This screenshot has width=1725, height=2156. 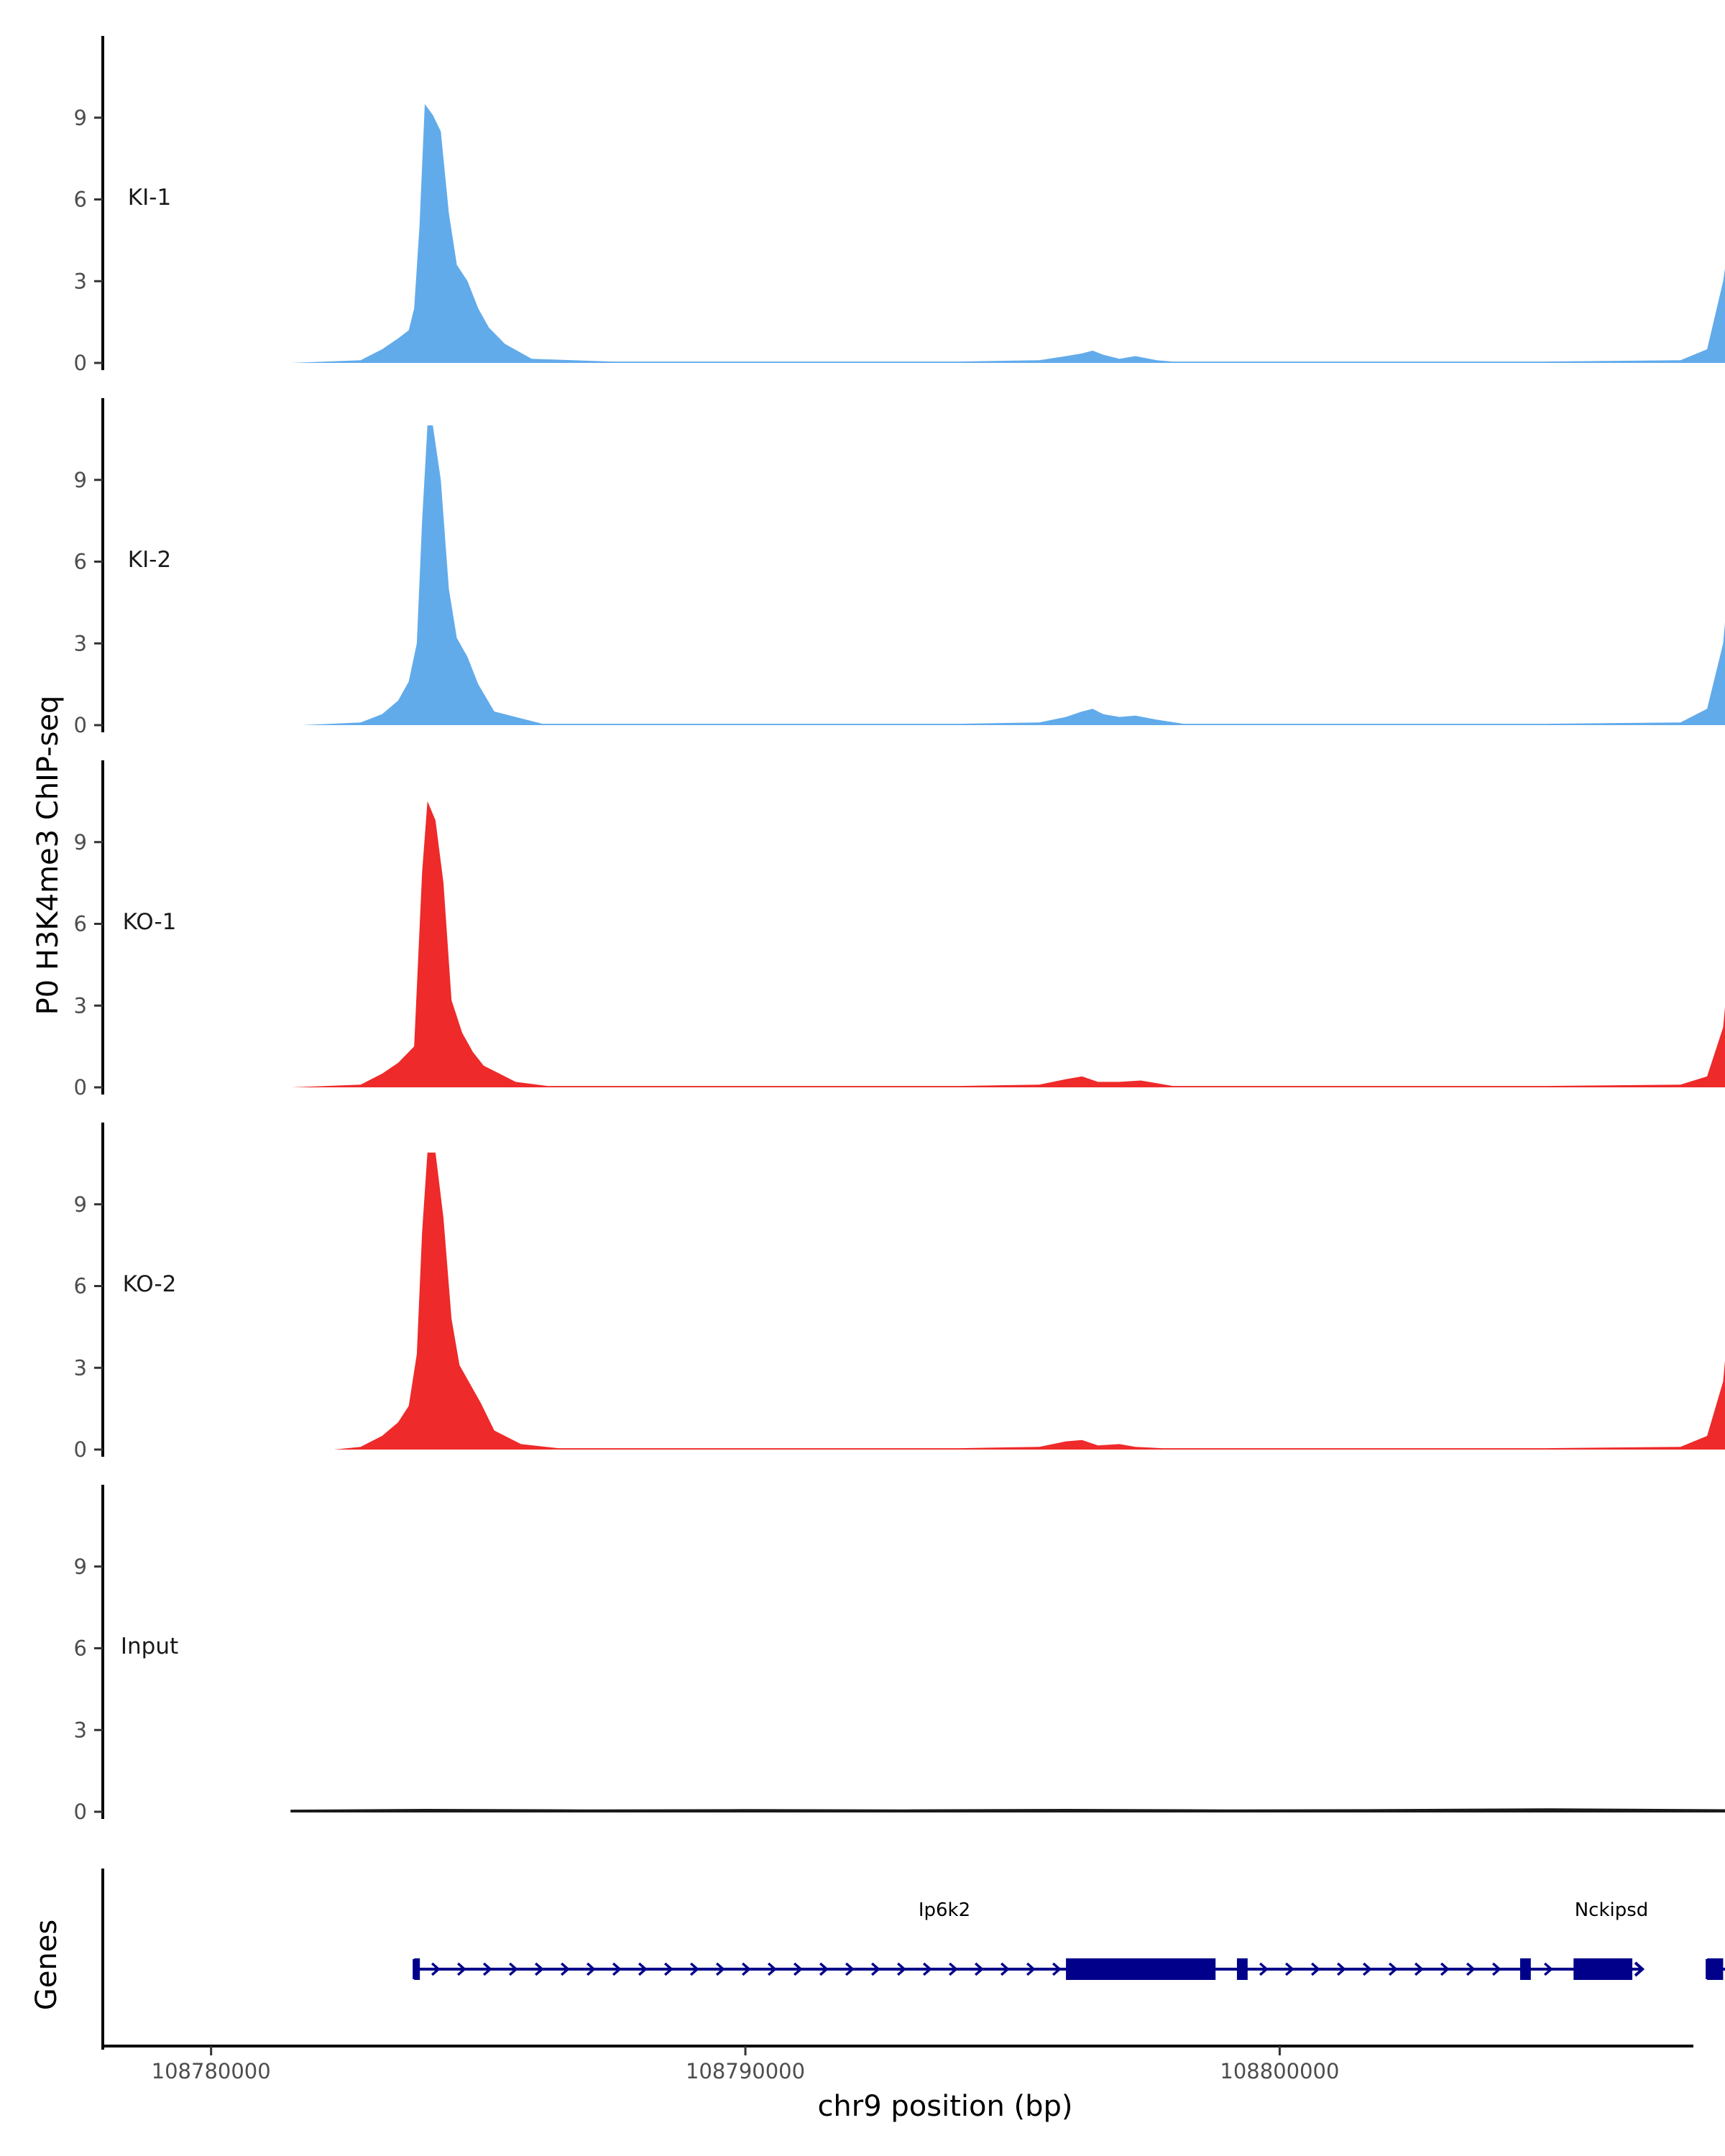 What do you see at coordinates (898, 2064) in the screenshot?
I see `x-axis: 1087800001087900001088000001088100` at bounding box center [898, 2064].